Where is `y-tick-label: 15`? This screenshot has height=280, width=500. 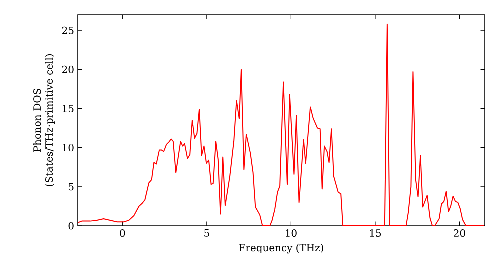
y-tick-label: 15 is located at coordinates (68, 108).